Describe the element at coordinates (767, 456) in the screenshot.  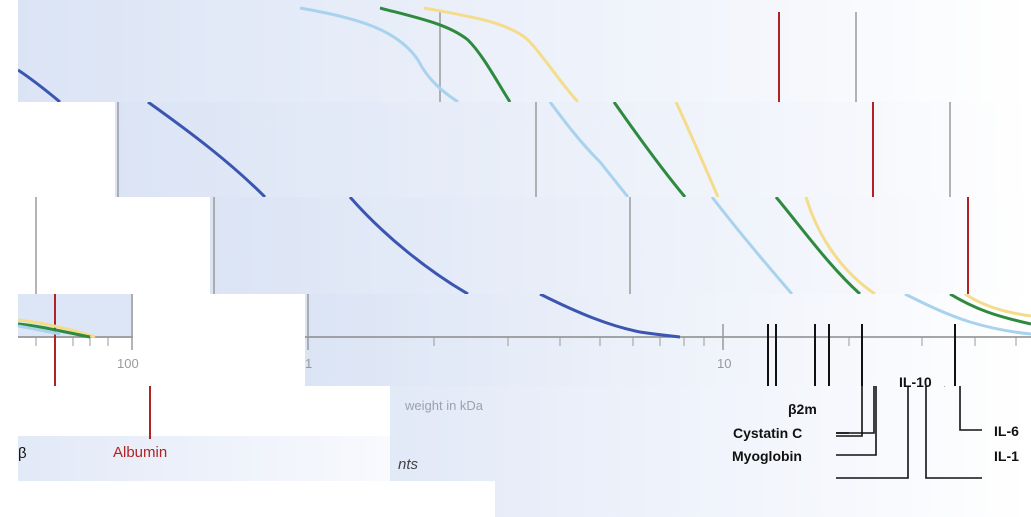
I see `molecule-label-myoglobin: Myoglobin` at that location.